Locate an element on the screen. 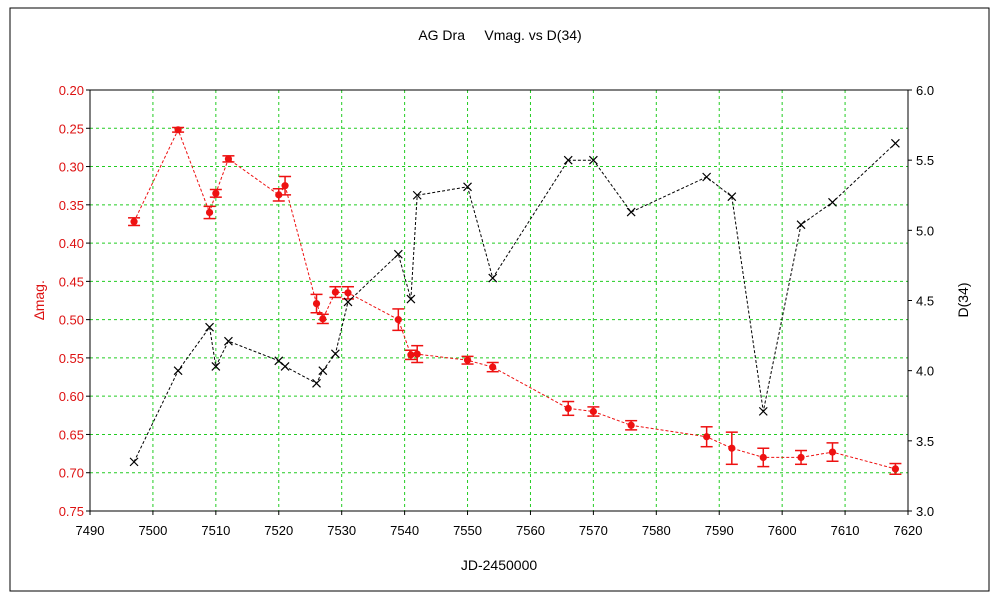 Image resolution: width=1000 pixels, height=600 pixels. y-right-tick-label: 5.0 is located at coordinates (925, 230).